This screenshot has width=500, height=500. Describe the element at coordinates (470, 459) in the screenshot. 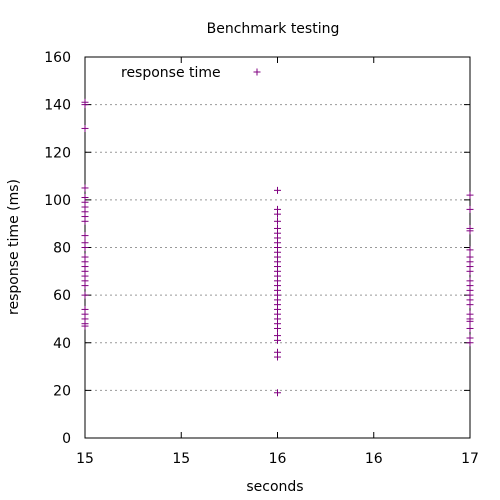

I see `x-tick-label: 17` at that location.